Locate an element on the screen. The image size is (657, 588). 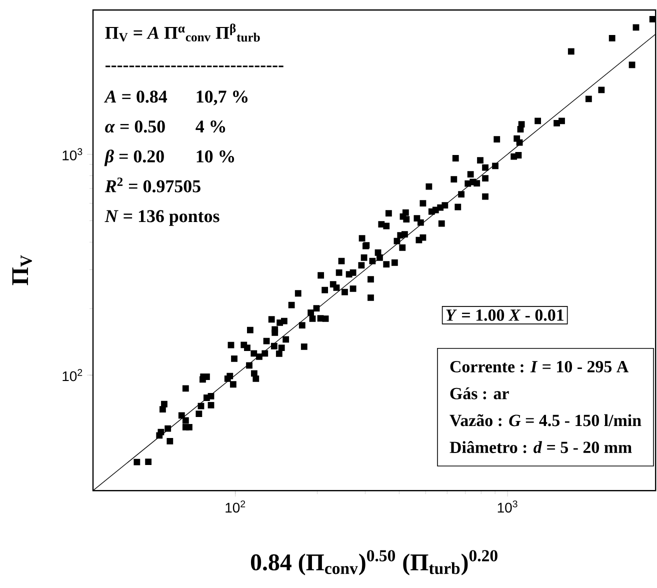
annotation: Diâmetro : d = 5 - 20 mm is located at coordinates (541, 447).